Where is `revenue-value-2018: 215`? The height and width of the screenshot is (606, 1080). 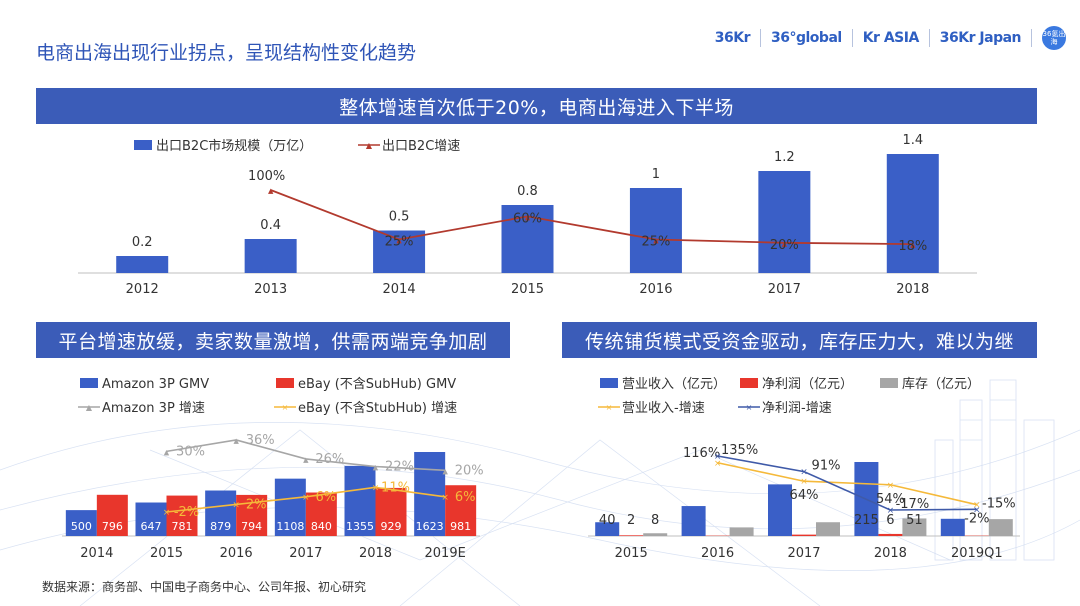
revenue-value-2018: 215 is located at coordinates (866, 520).